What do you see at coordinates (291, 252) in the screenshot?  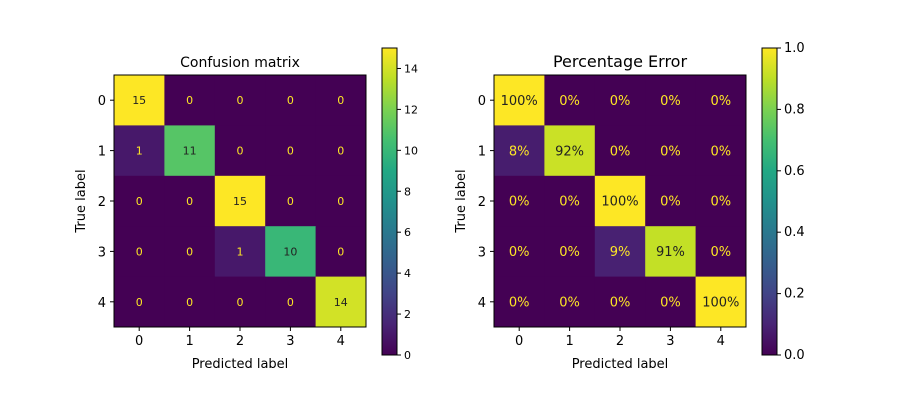 I see `heatmap-cell-r3-c3` at bounding box center [291, 252].